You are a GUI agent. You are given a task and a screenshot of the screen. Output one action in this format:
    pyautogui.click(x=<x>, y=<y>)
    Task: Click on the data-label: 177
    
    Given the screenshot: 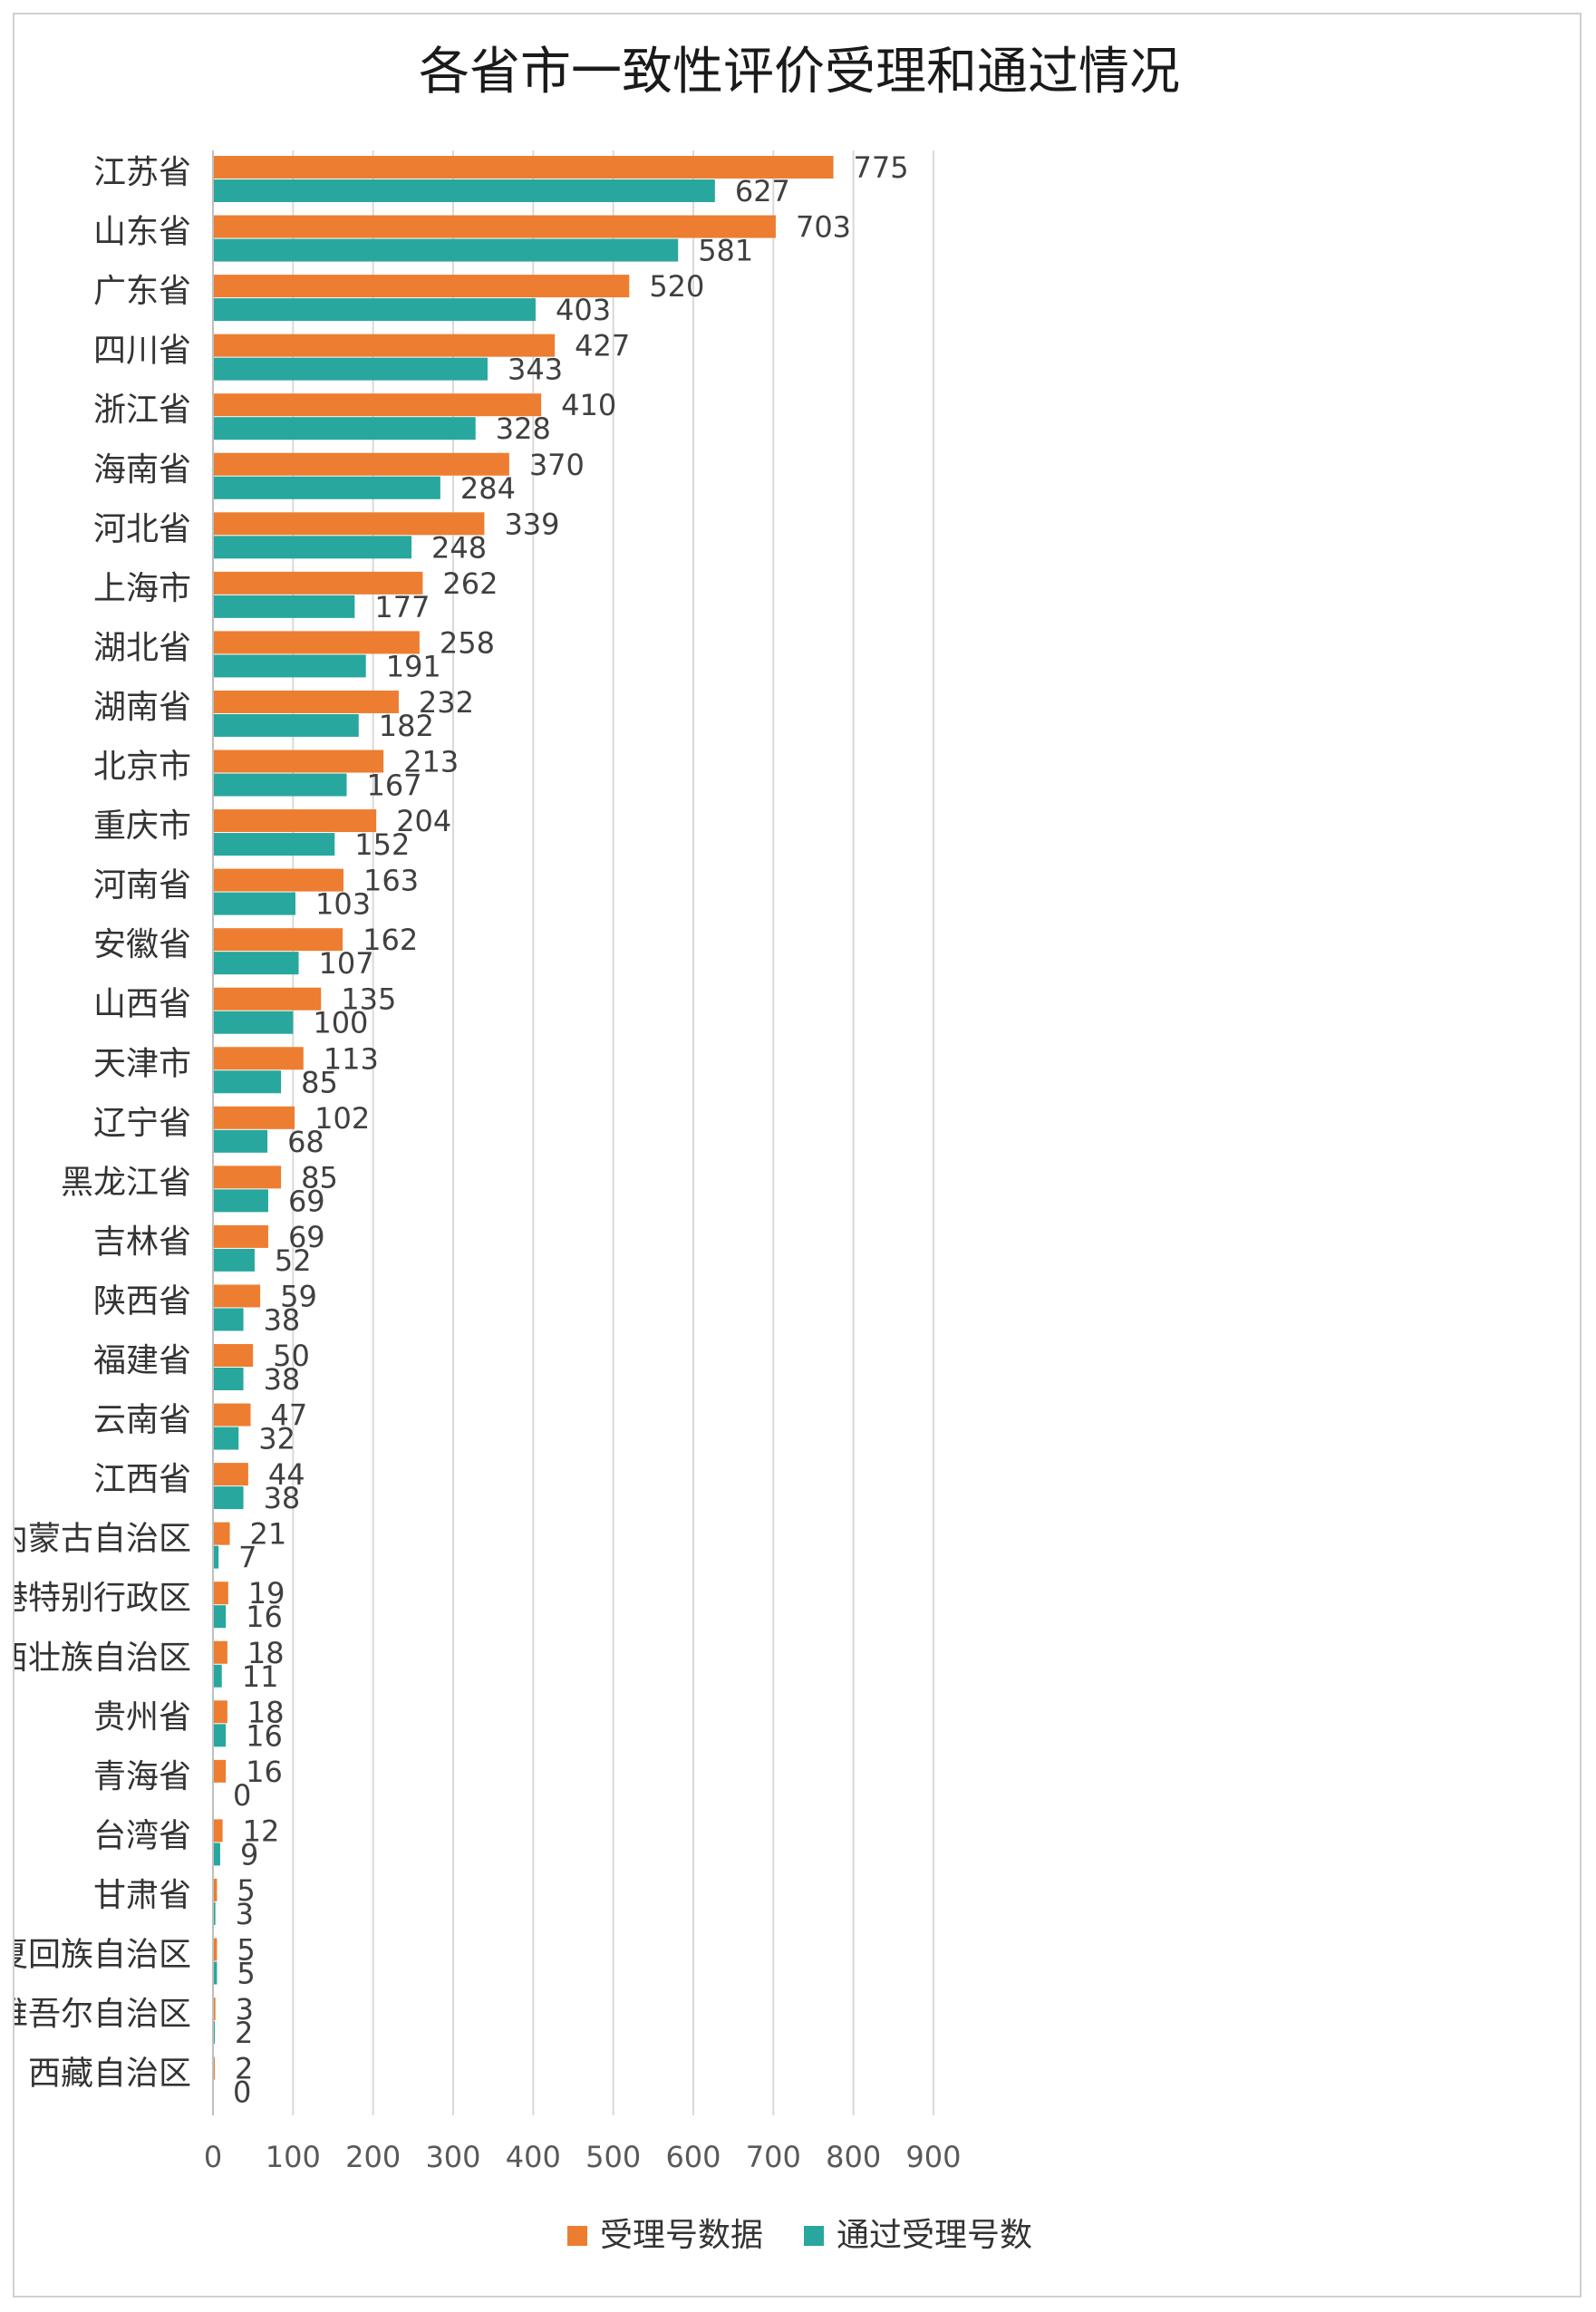 What is the action you would take?
    pyautogui.click(x=402, y=607)
    